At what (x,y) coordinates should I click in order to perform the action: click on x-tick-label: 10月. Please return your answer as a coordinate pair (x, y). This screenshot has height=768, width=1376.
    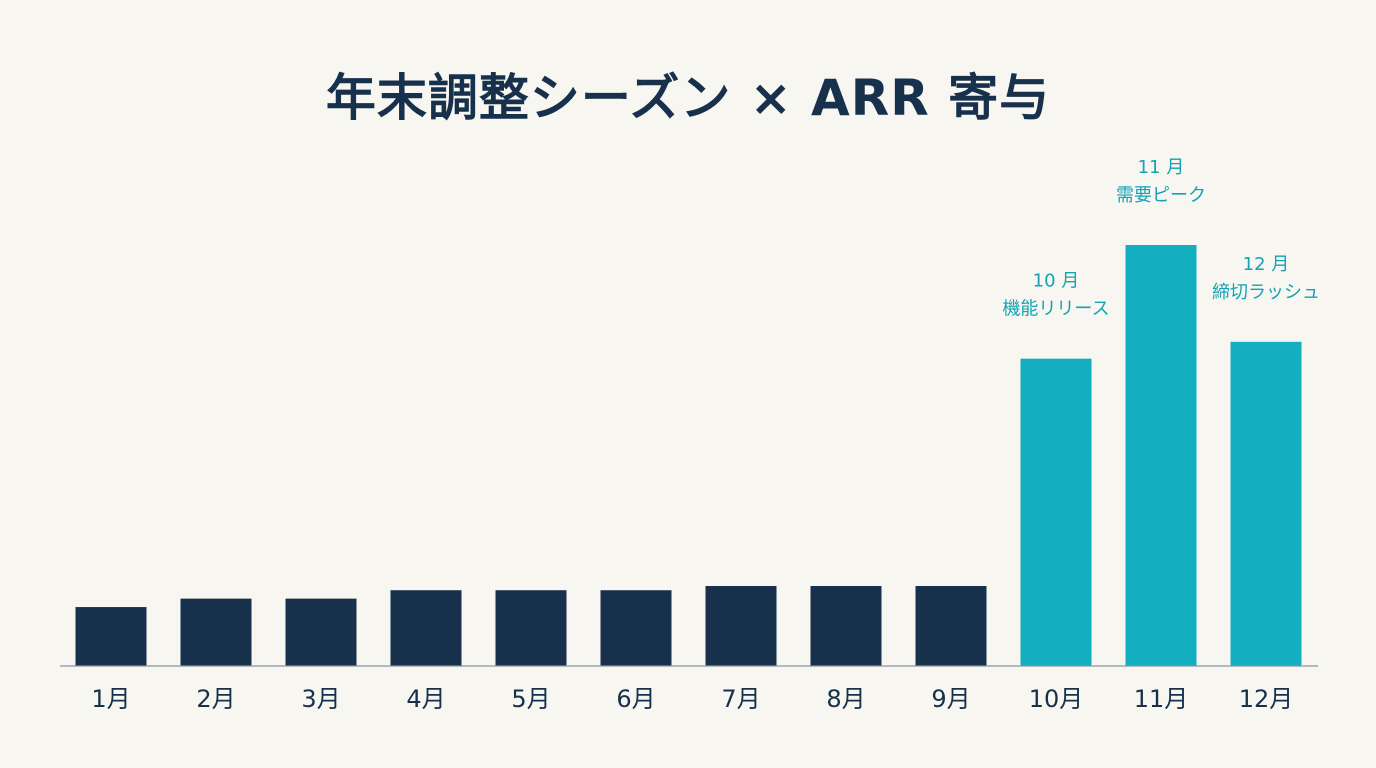
    Looking at the image, I should click on (1056, 699).